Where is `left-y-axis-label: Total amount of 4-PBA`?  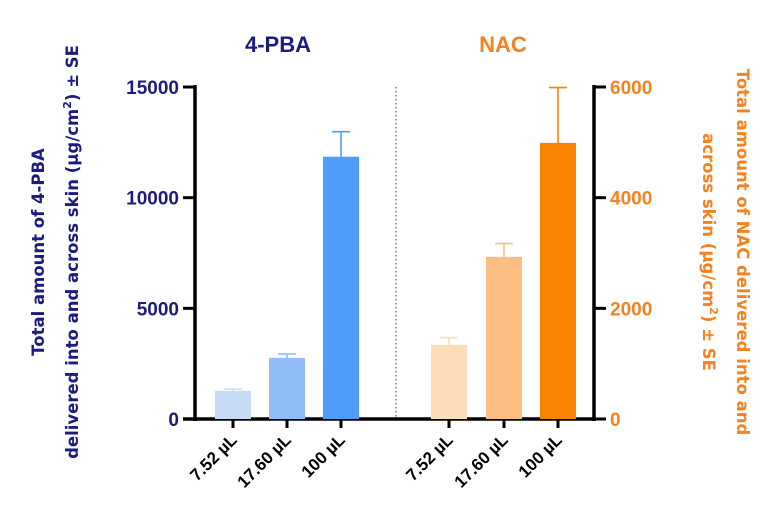 left-y-axis-label: Total amount of 4-PBA is located at coordinates (38, 252).